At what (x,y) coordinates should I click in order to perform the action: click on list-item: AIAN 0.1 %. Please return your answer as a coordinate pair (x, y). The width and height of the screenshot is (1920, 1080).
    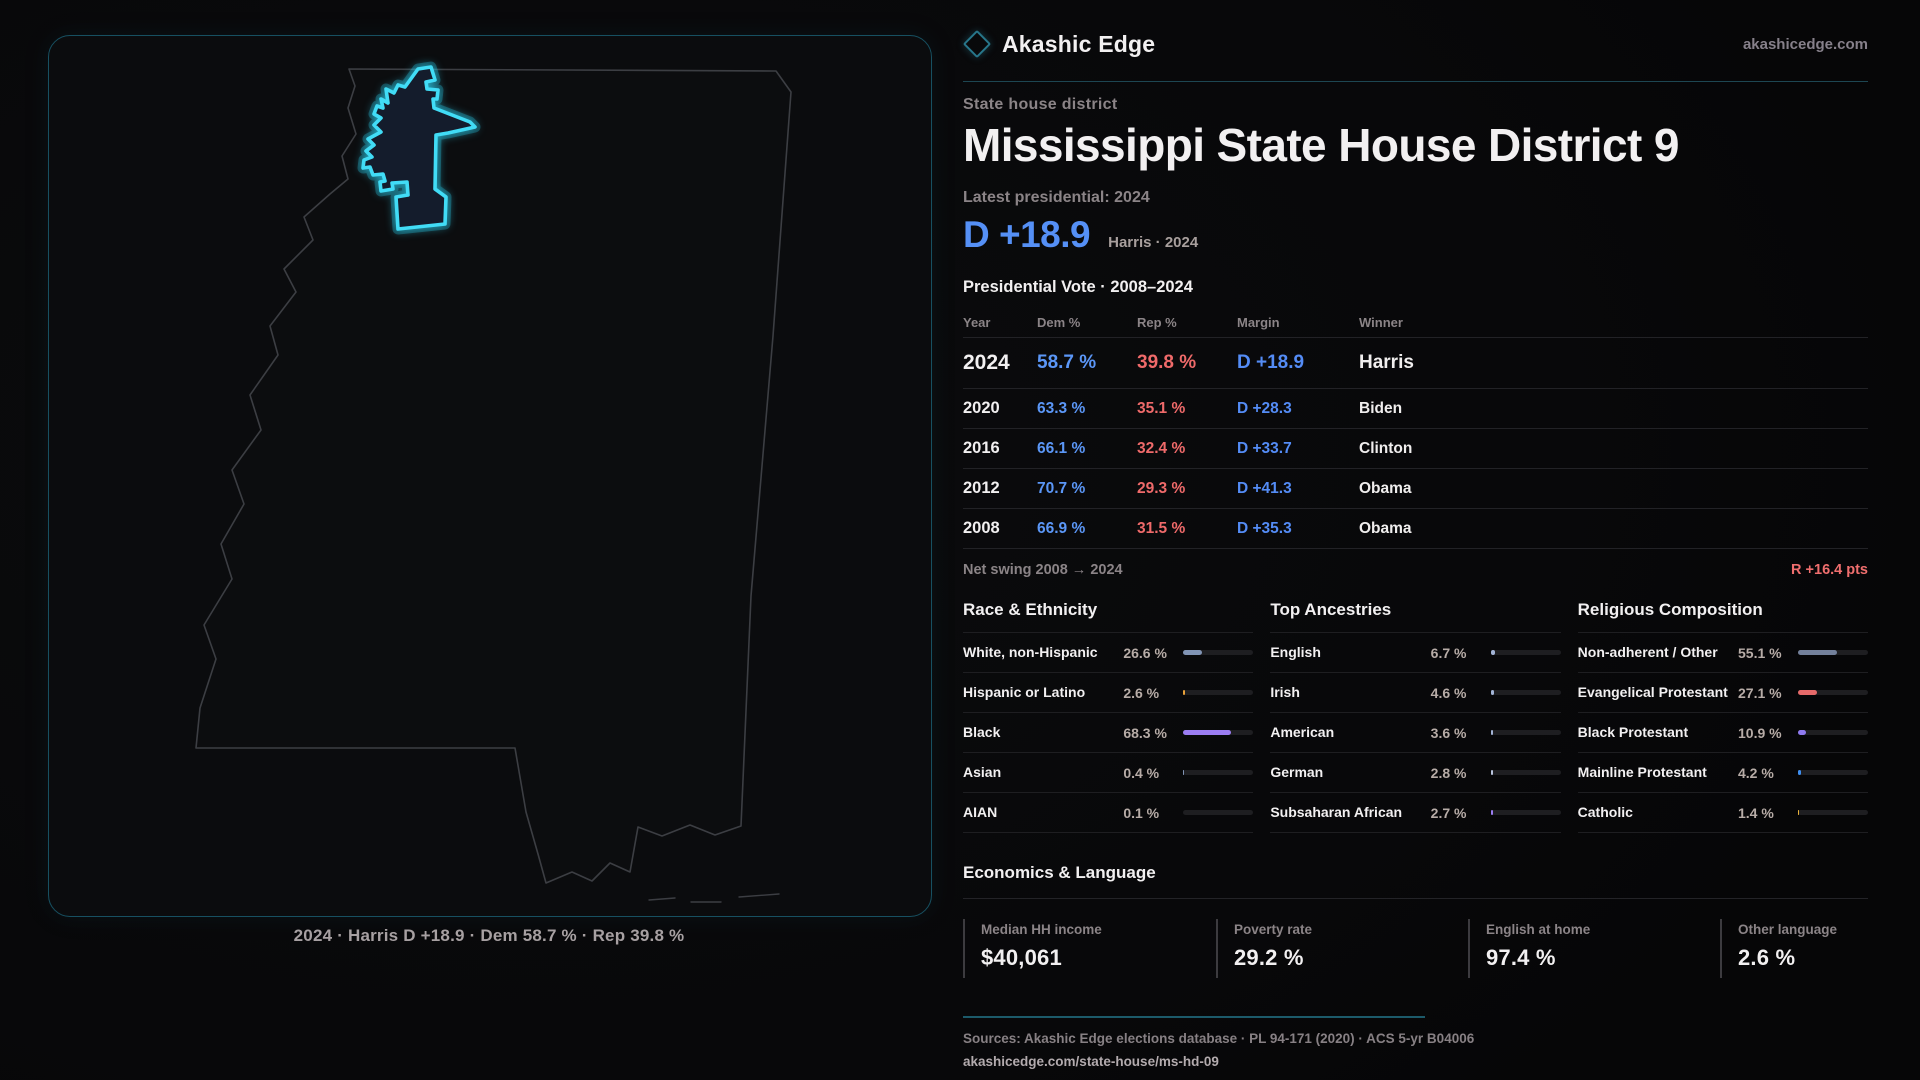
    Looking at the image, I should click on (1108, 813).